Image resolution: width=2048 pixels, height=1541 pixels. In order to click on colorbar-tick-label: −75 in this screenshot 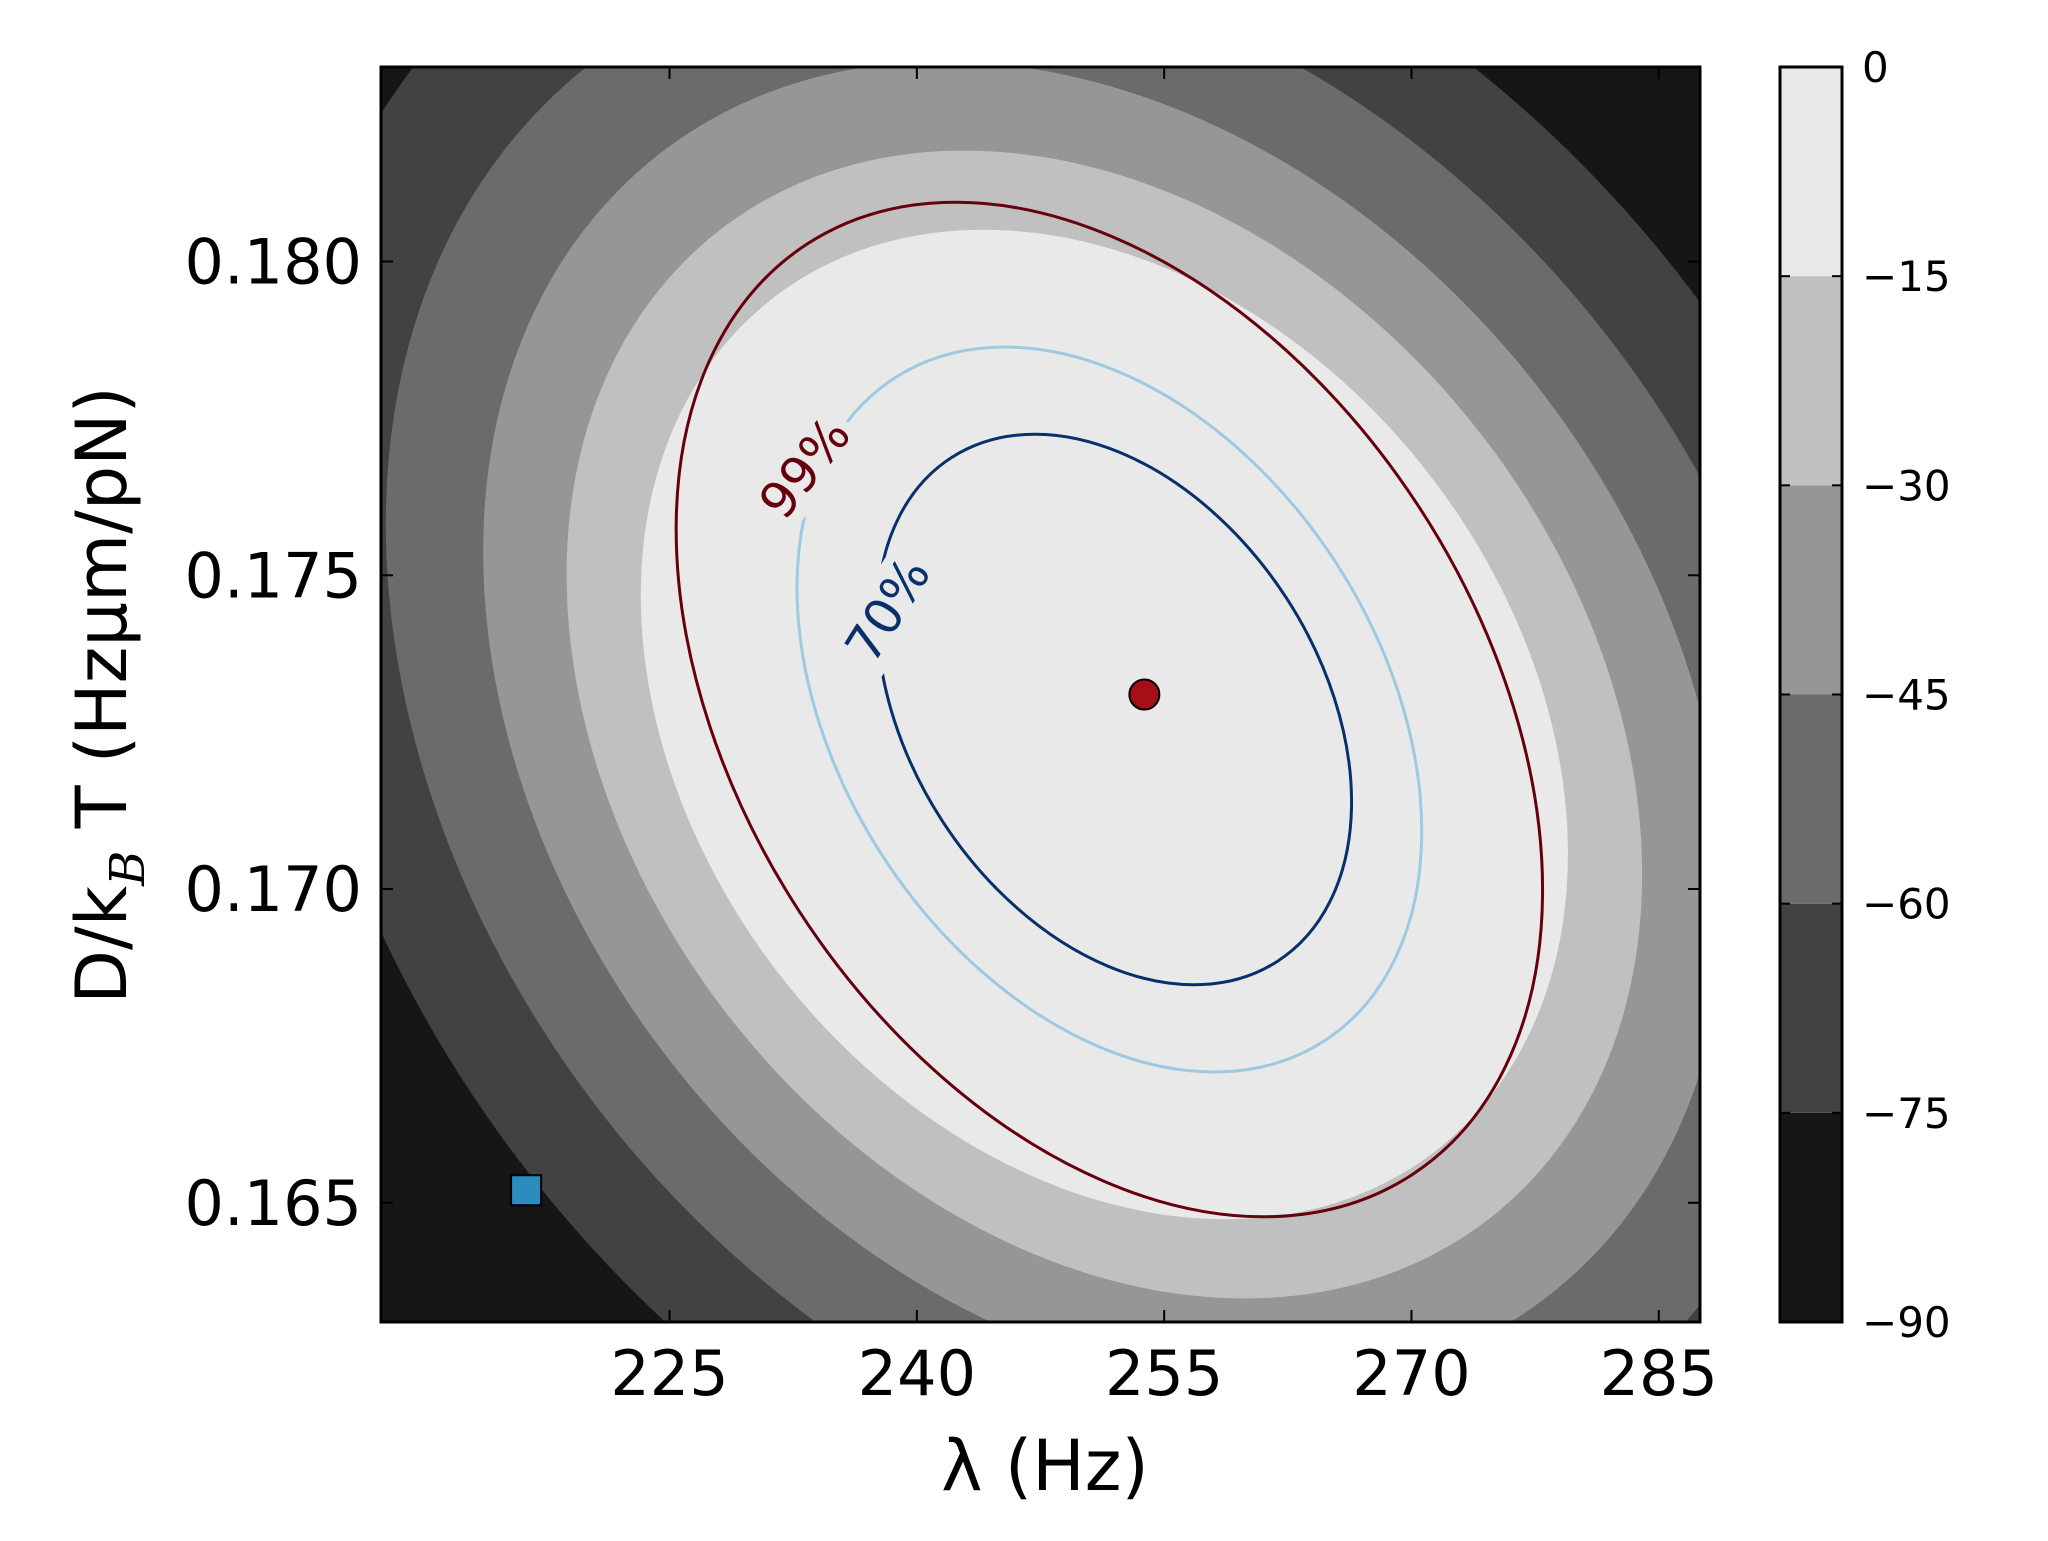, I will do `click(1906, 1113)`.